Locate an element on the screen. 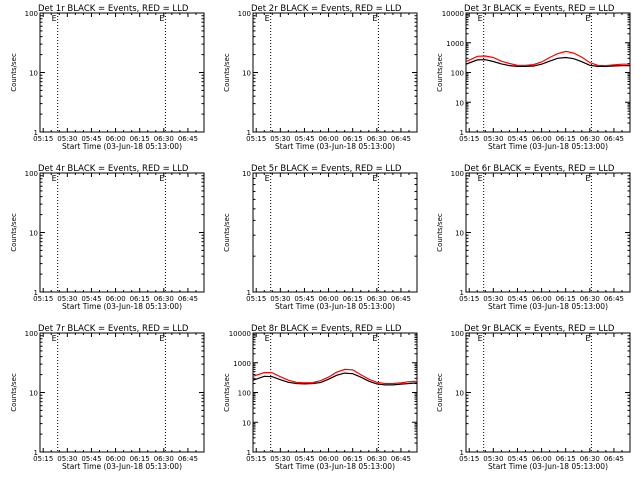  y-tick-label: 1000 is located at coordinates (455, 44).